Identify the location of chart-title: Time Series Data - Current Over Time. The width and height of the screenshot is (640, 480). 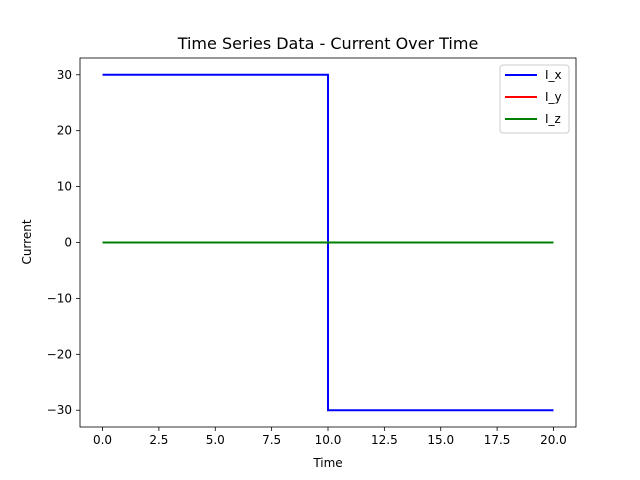
(328, 43).